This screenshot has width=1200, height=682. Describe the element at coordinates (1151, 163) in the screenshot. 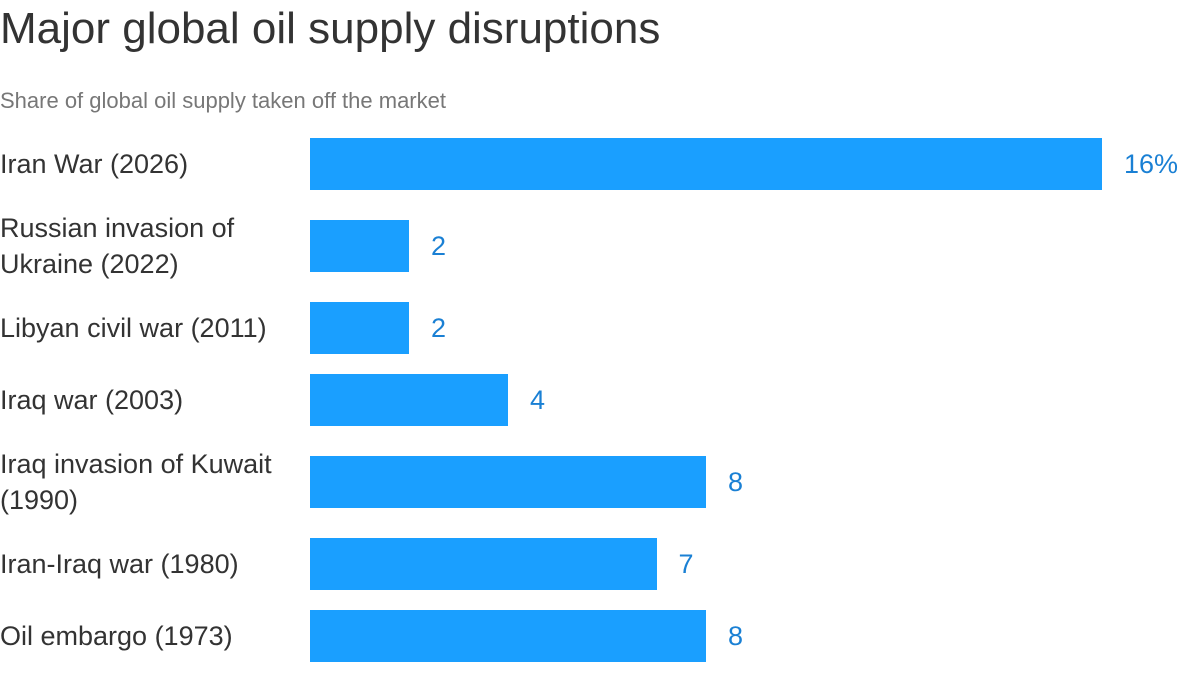

I see `value-label: 16%` at that location.